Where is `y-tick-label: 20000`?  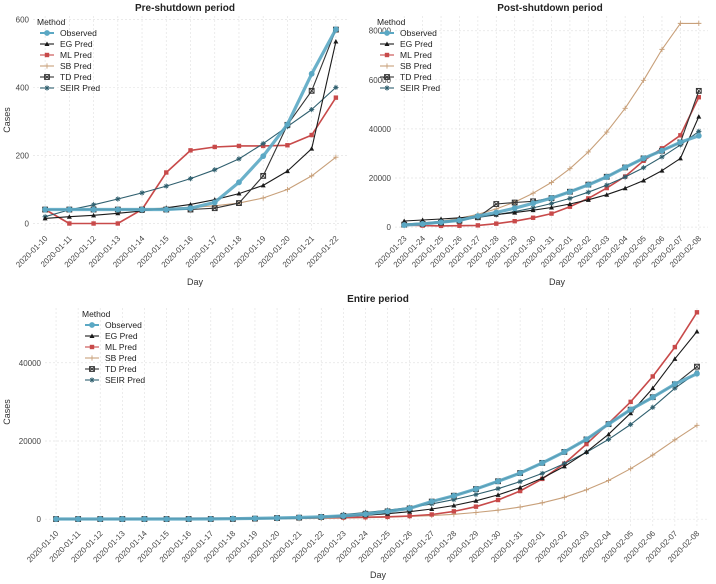 y-tick-label: 20000 is located at coordinates (380, 178).